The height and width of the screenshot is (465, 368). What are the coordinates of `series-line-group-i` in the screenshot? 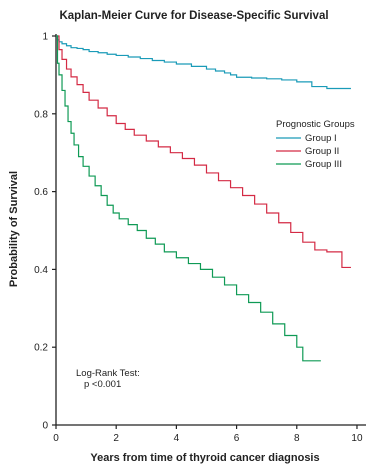 It's located at (203, 62).